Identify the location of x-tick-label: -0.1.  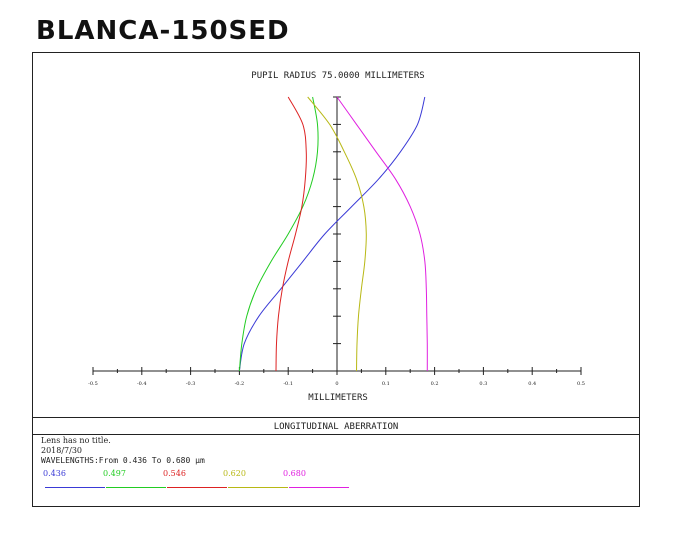
(288, 384).